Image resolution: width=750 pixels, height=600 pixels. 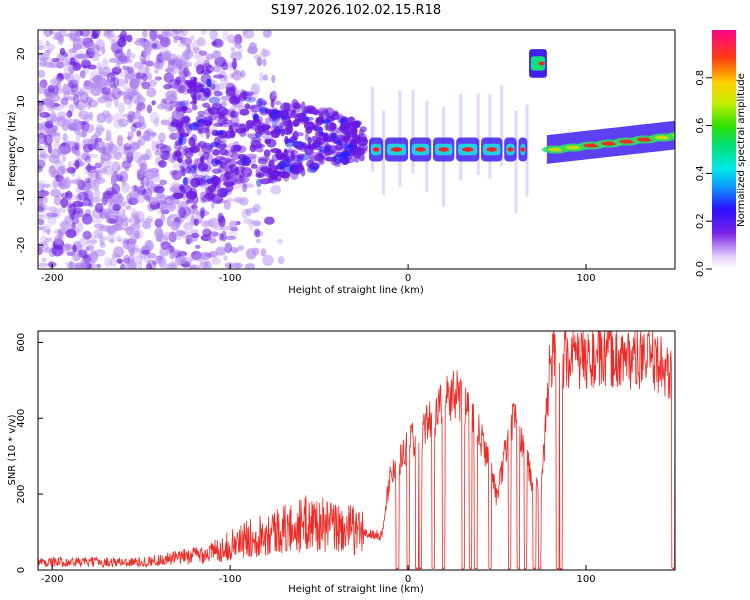 I want to click on colorbar-tick-label: 0.8, so click(x=700, y=78).